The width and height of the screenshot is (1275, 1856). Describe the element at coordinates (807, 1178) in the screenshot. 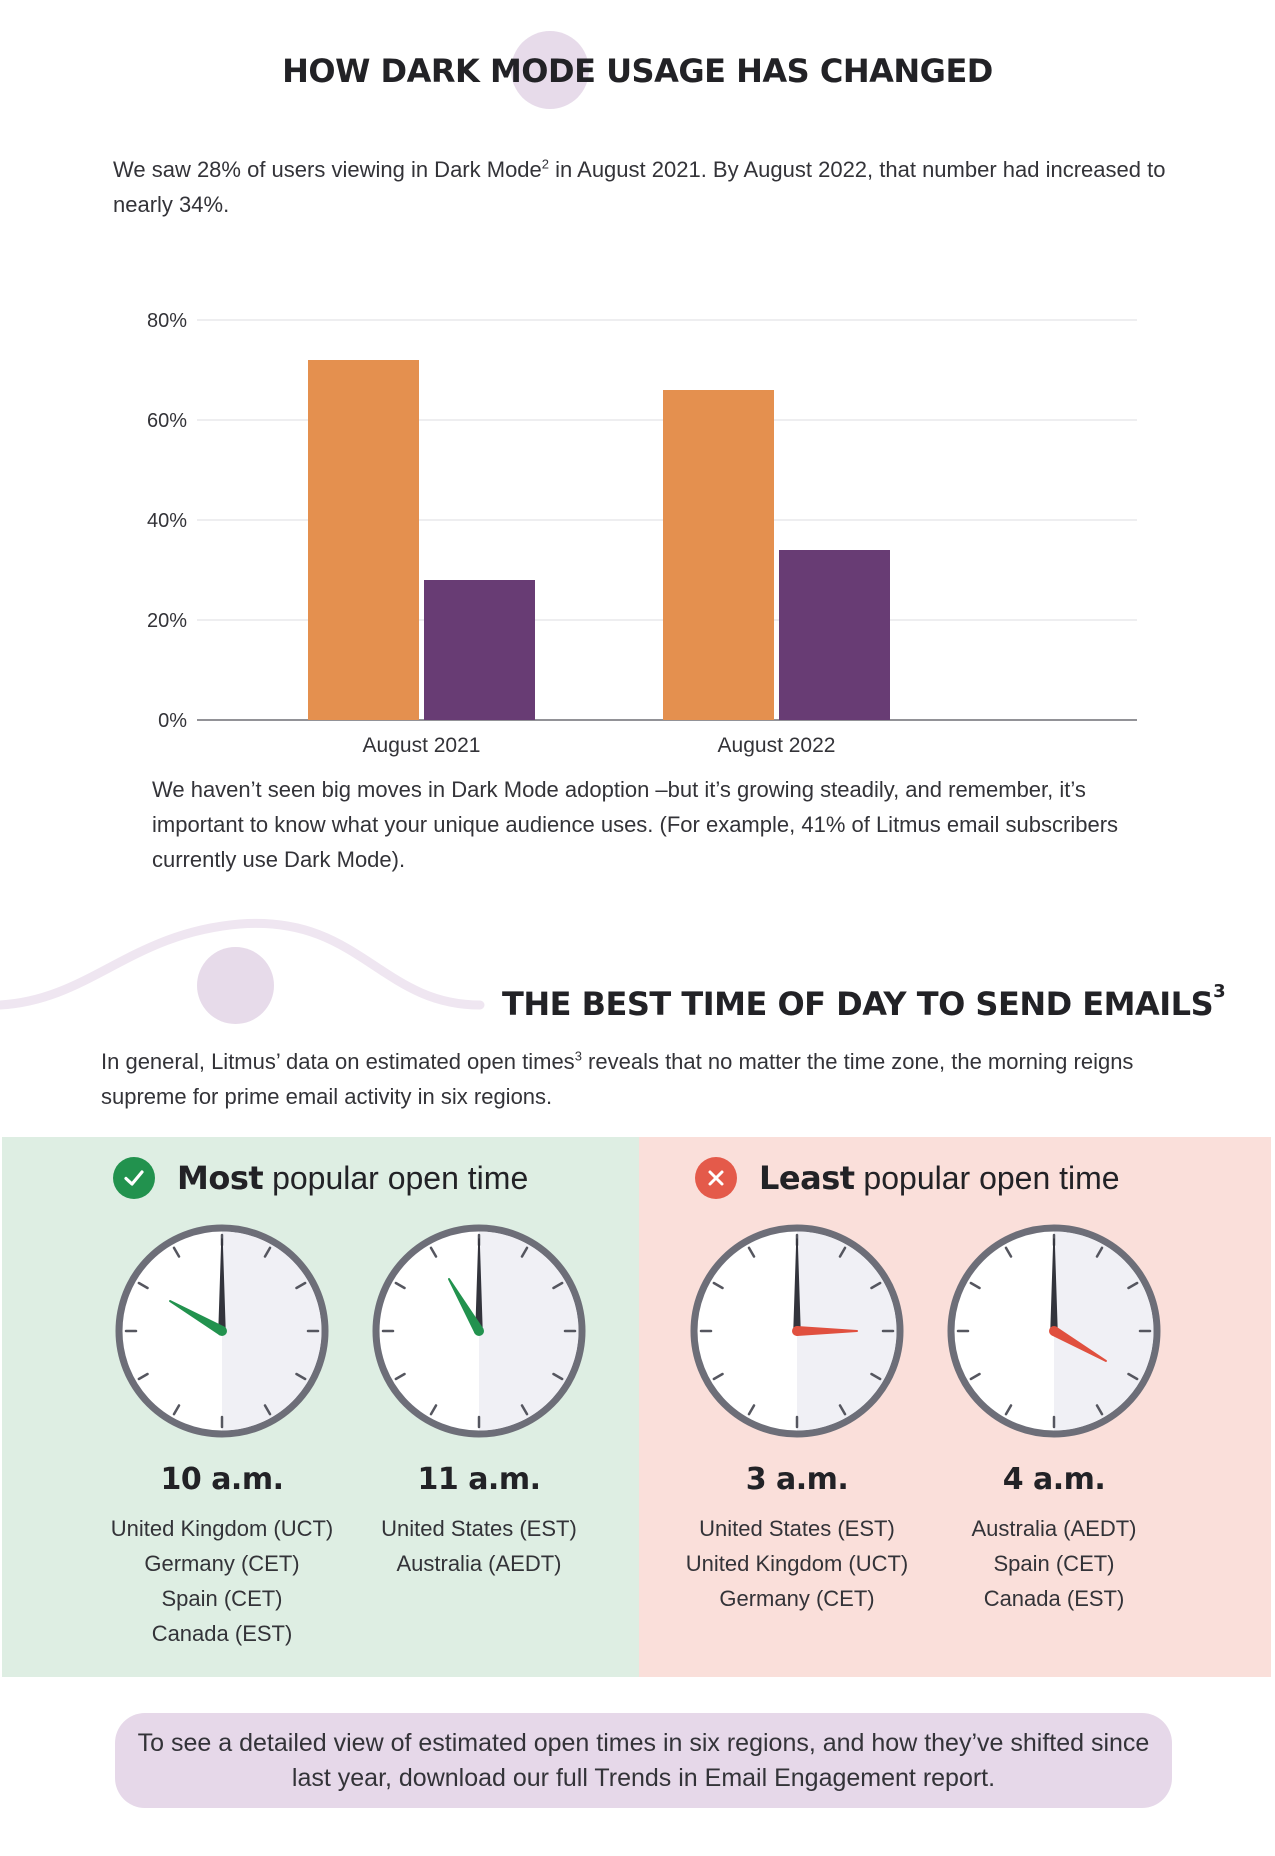

I see `least-bold: Least` at that location.